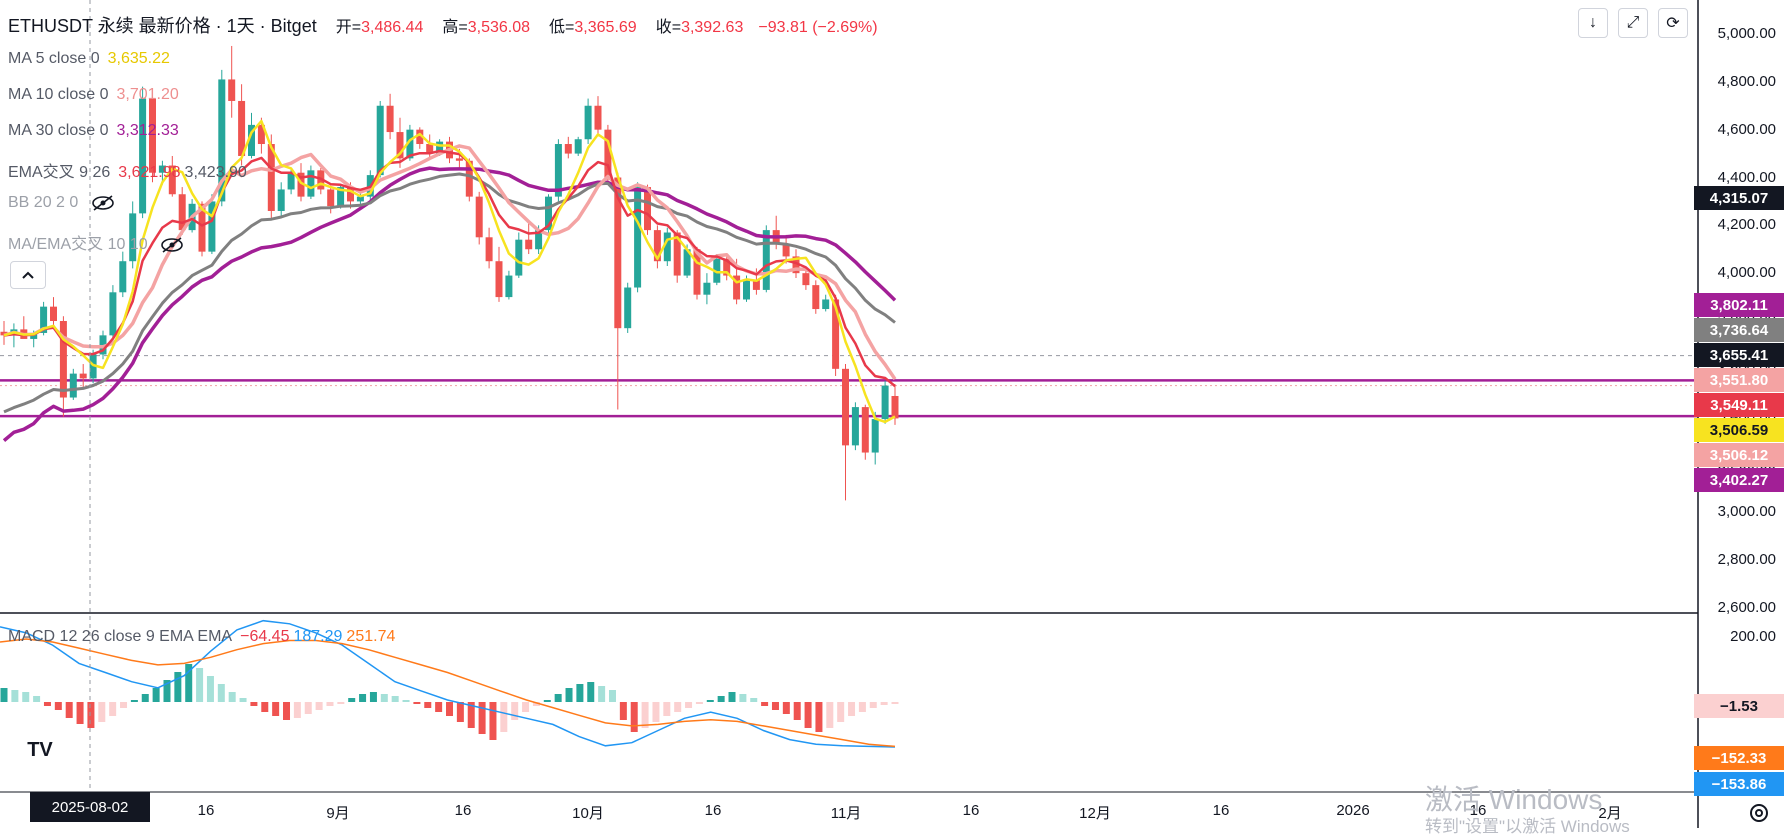  Describe the element at coordinates (1759, 813) in the screenshot. I see `gear-icon` at that location.